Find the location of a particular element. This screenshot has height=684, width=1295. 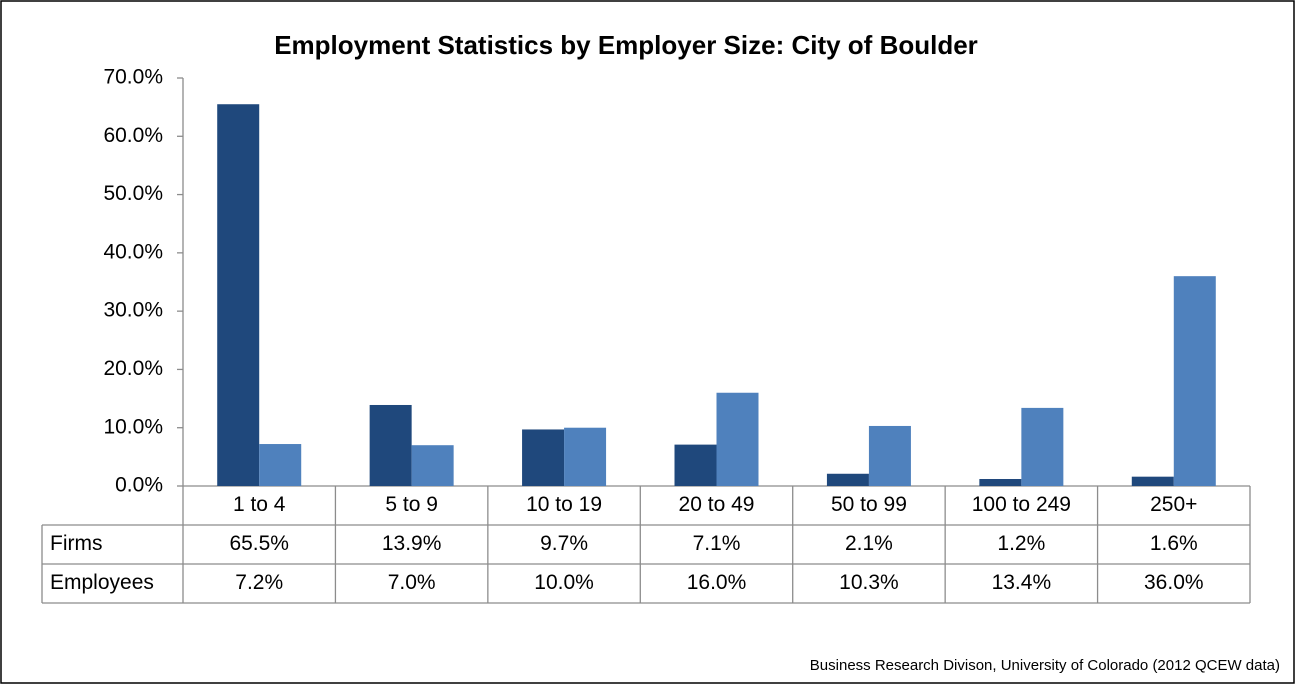

y-tick-label: 70.0% is located at coordinates (133, 77).